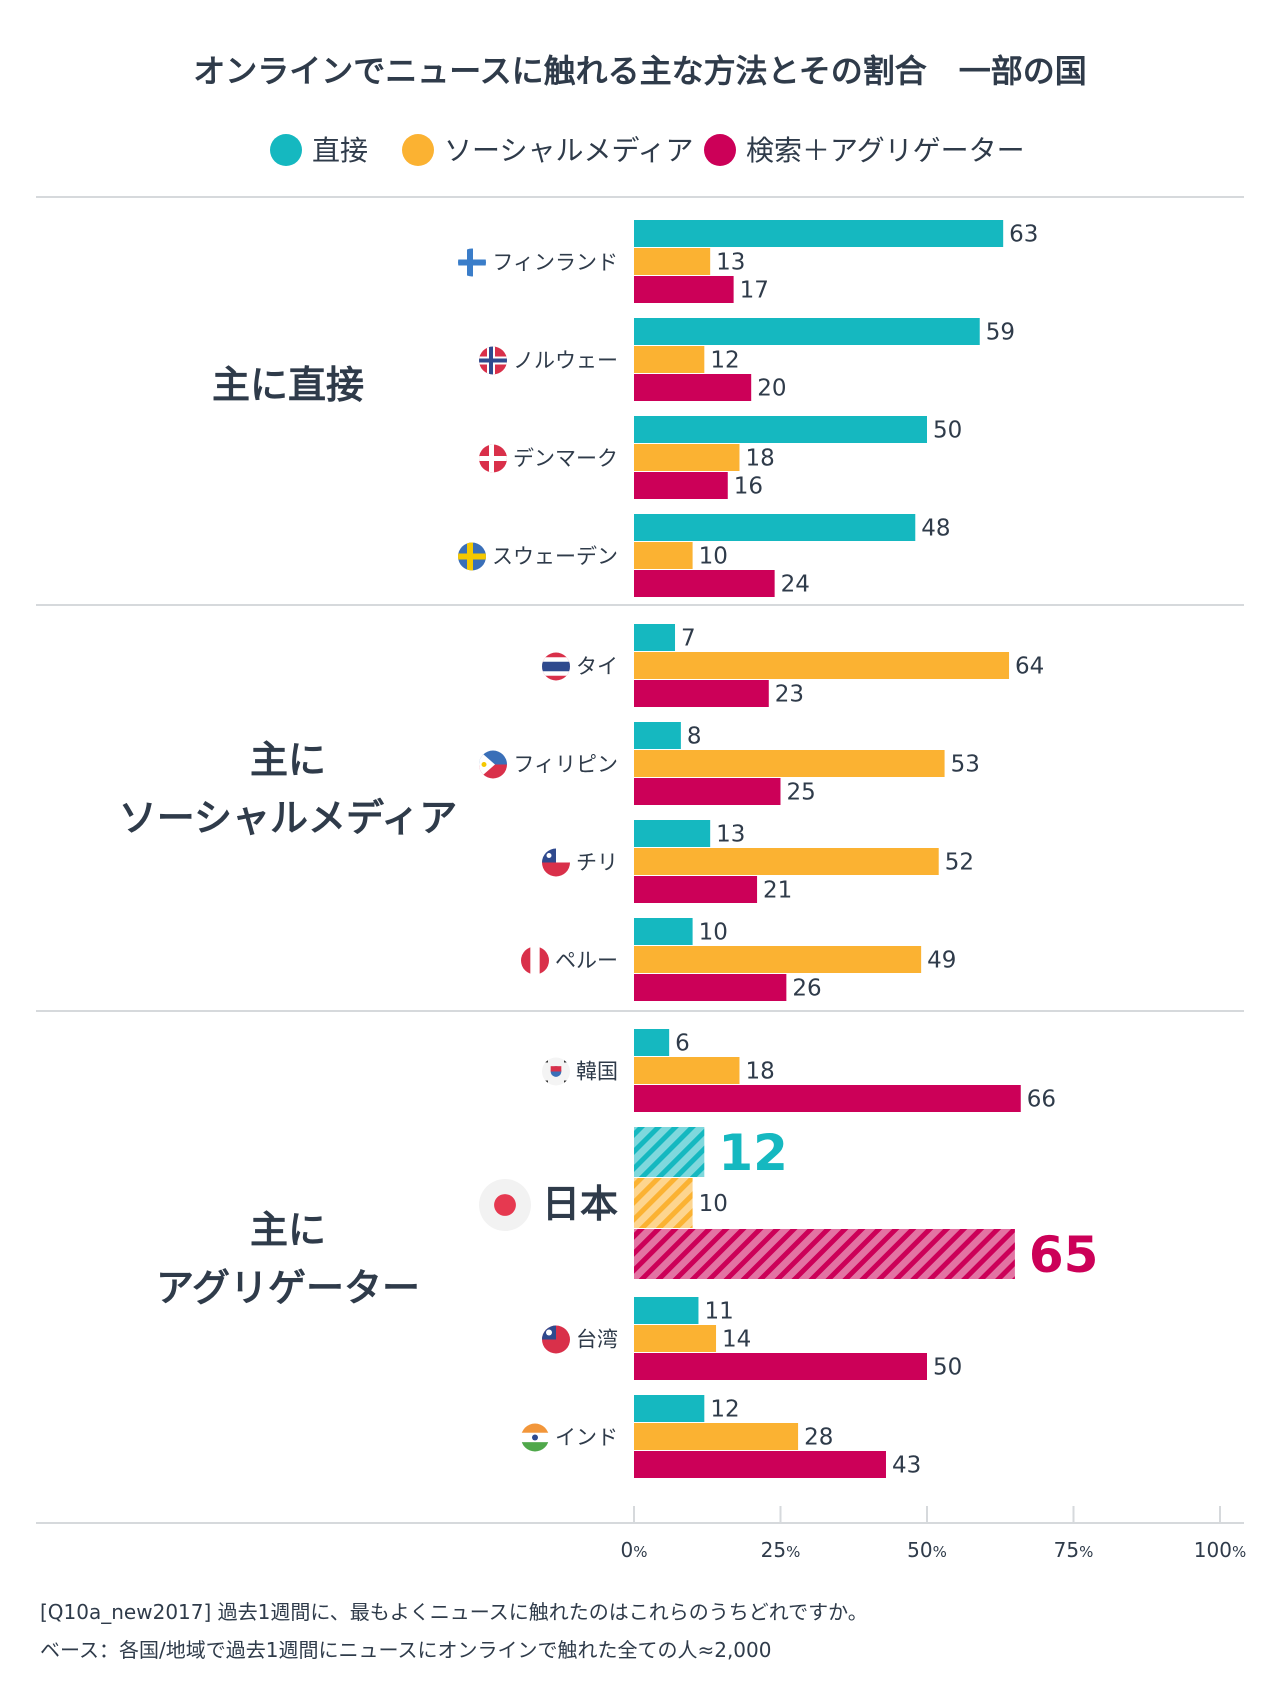 This screenshot has width=1280, height=1690. What do you see at coordinates (965, 765) in the screenshot?
I see `value-label-social: 53` at bounding box center [965, 765].